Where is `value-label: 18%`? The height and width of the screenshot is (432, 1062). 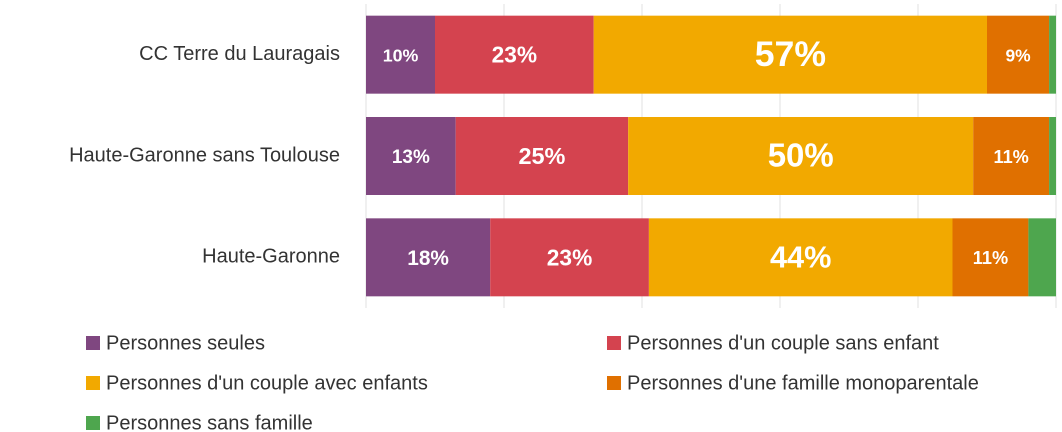
value-label: 18% is located at coordinates (428, 258).